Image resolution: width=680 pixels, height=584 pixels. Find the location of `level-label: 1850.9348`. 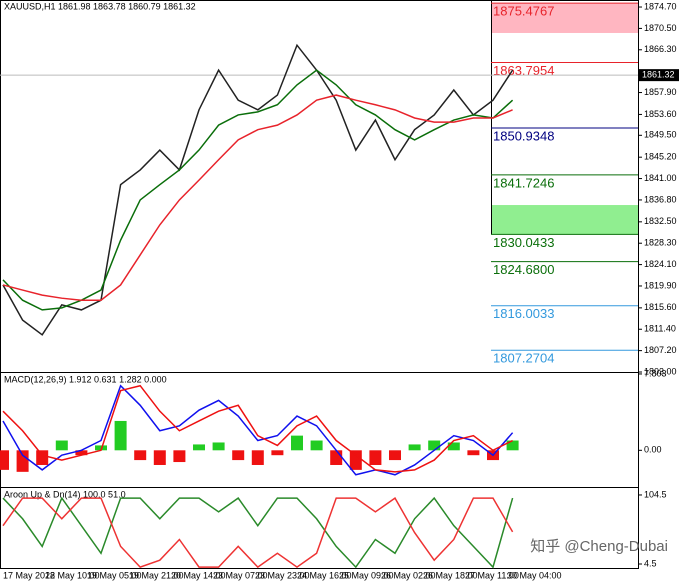

level-label: 1850.9348 is located at coordinates (523, 135).